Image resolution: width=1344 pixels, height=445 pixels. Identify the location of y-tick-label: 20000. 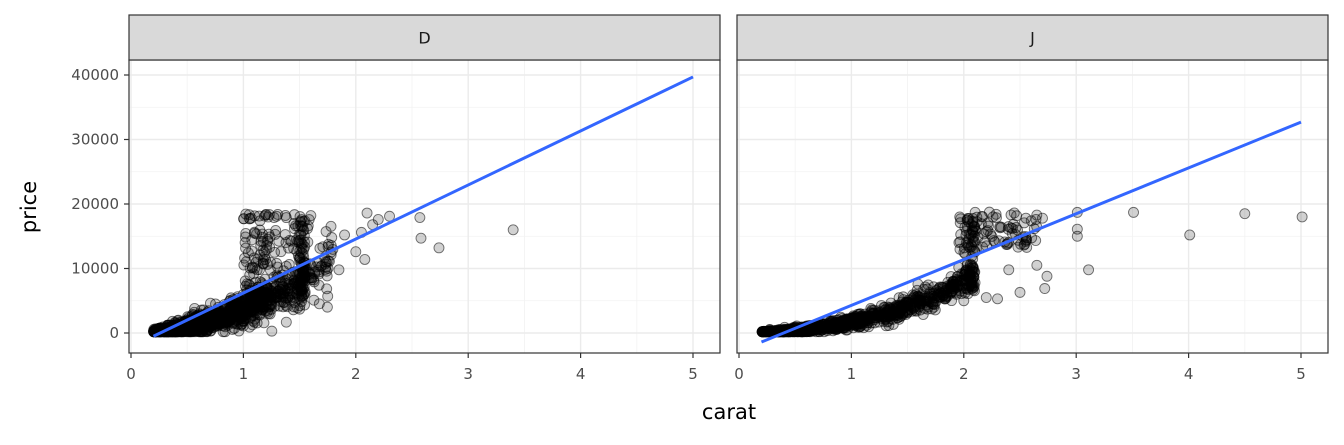
(95, 204).